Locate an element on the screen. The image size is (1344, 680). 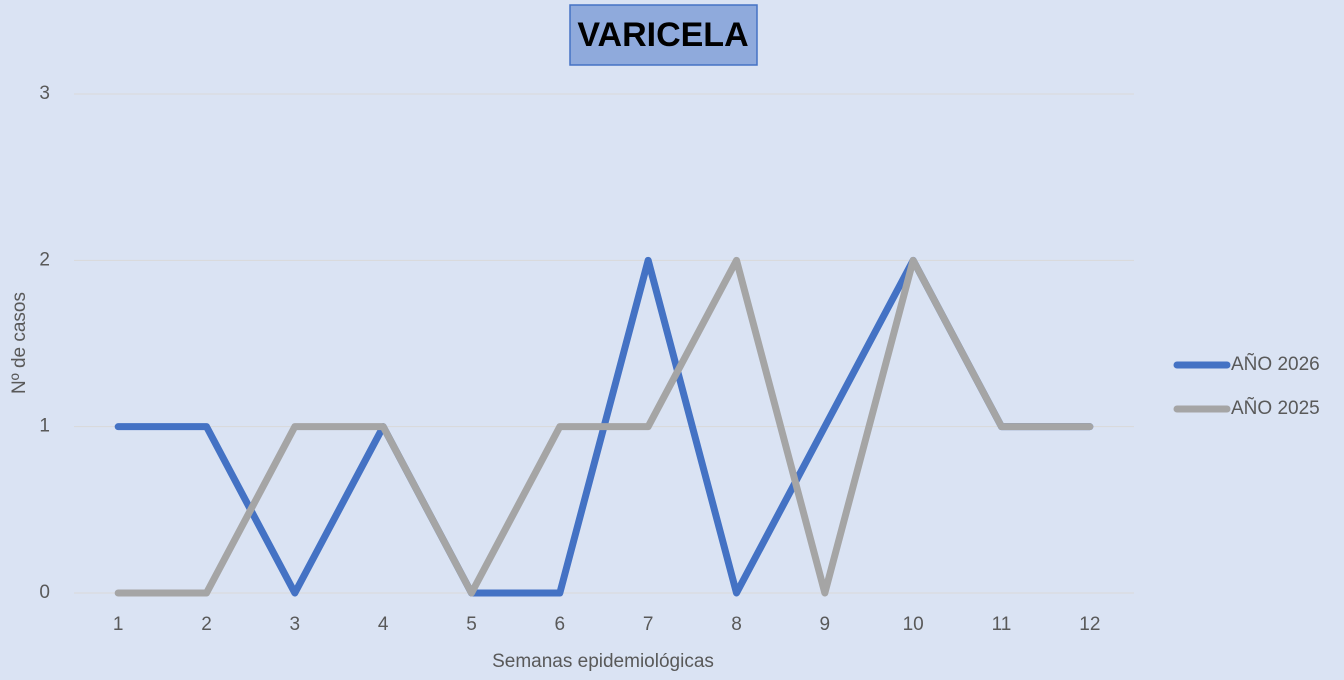
x-tick-label: 1 is located at coordinates (118, 624).